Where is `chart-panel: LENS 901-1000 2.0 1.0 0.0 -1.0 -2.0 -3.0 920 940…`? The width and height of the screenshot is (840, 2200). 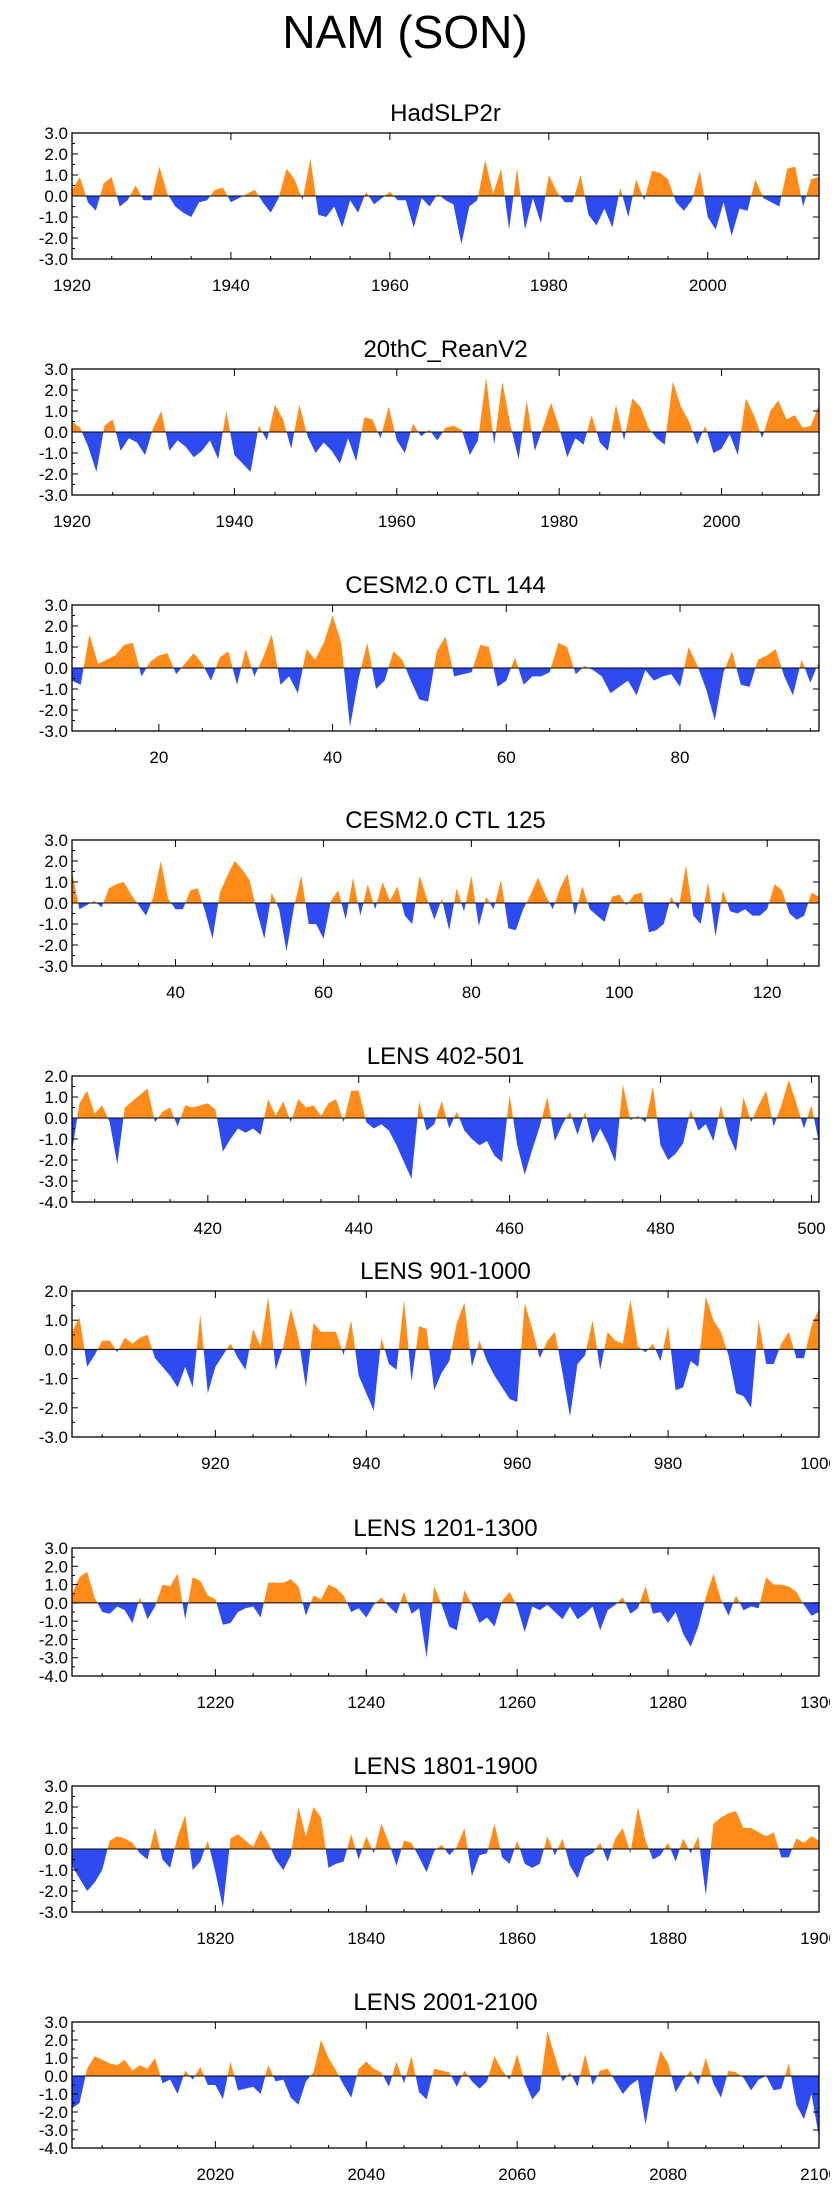
chart-panel: LENS 901-1000 2.0 1.0 0.0 -1.0 -2.0 -3.0 920 940… is located at coordinates (434, 1365).